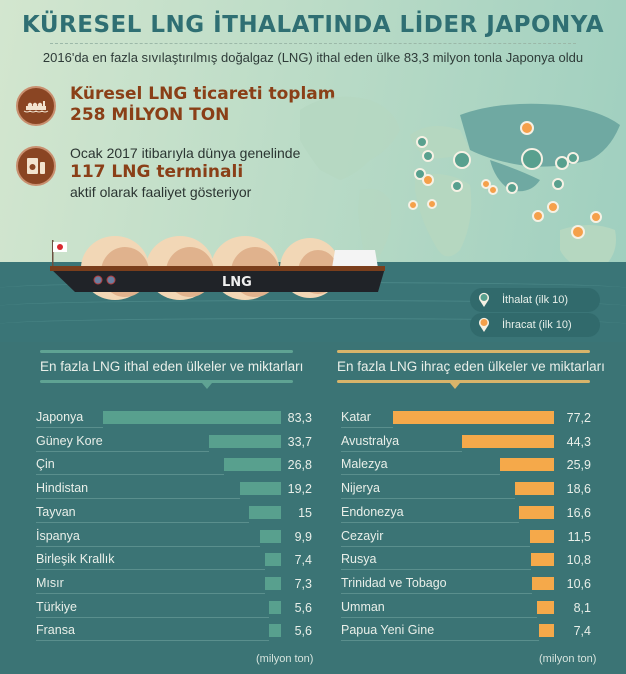 The image size is (626, 674). What do you see at coordinates (388, 630) in the screenshot?
I see `country-name: Papua Yeni Gine` at bounding box center [388, 630].